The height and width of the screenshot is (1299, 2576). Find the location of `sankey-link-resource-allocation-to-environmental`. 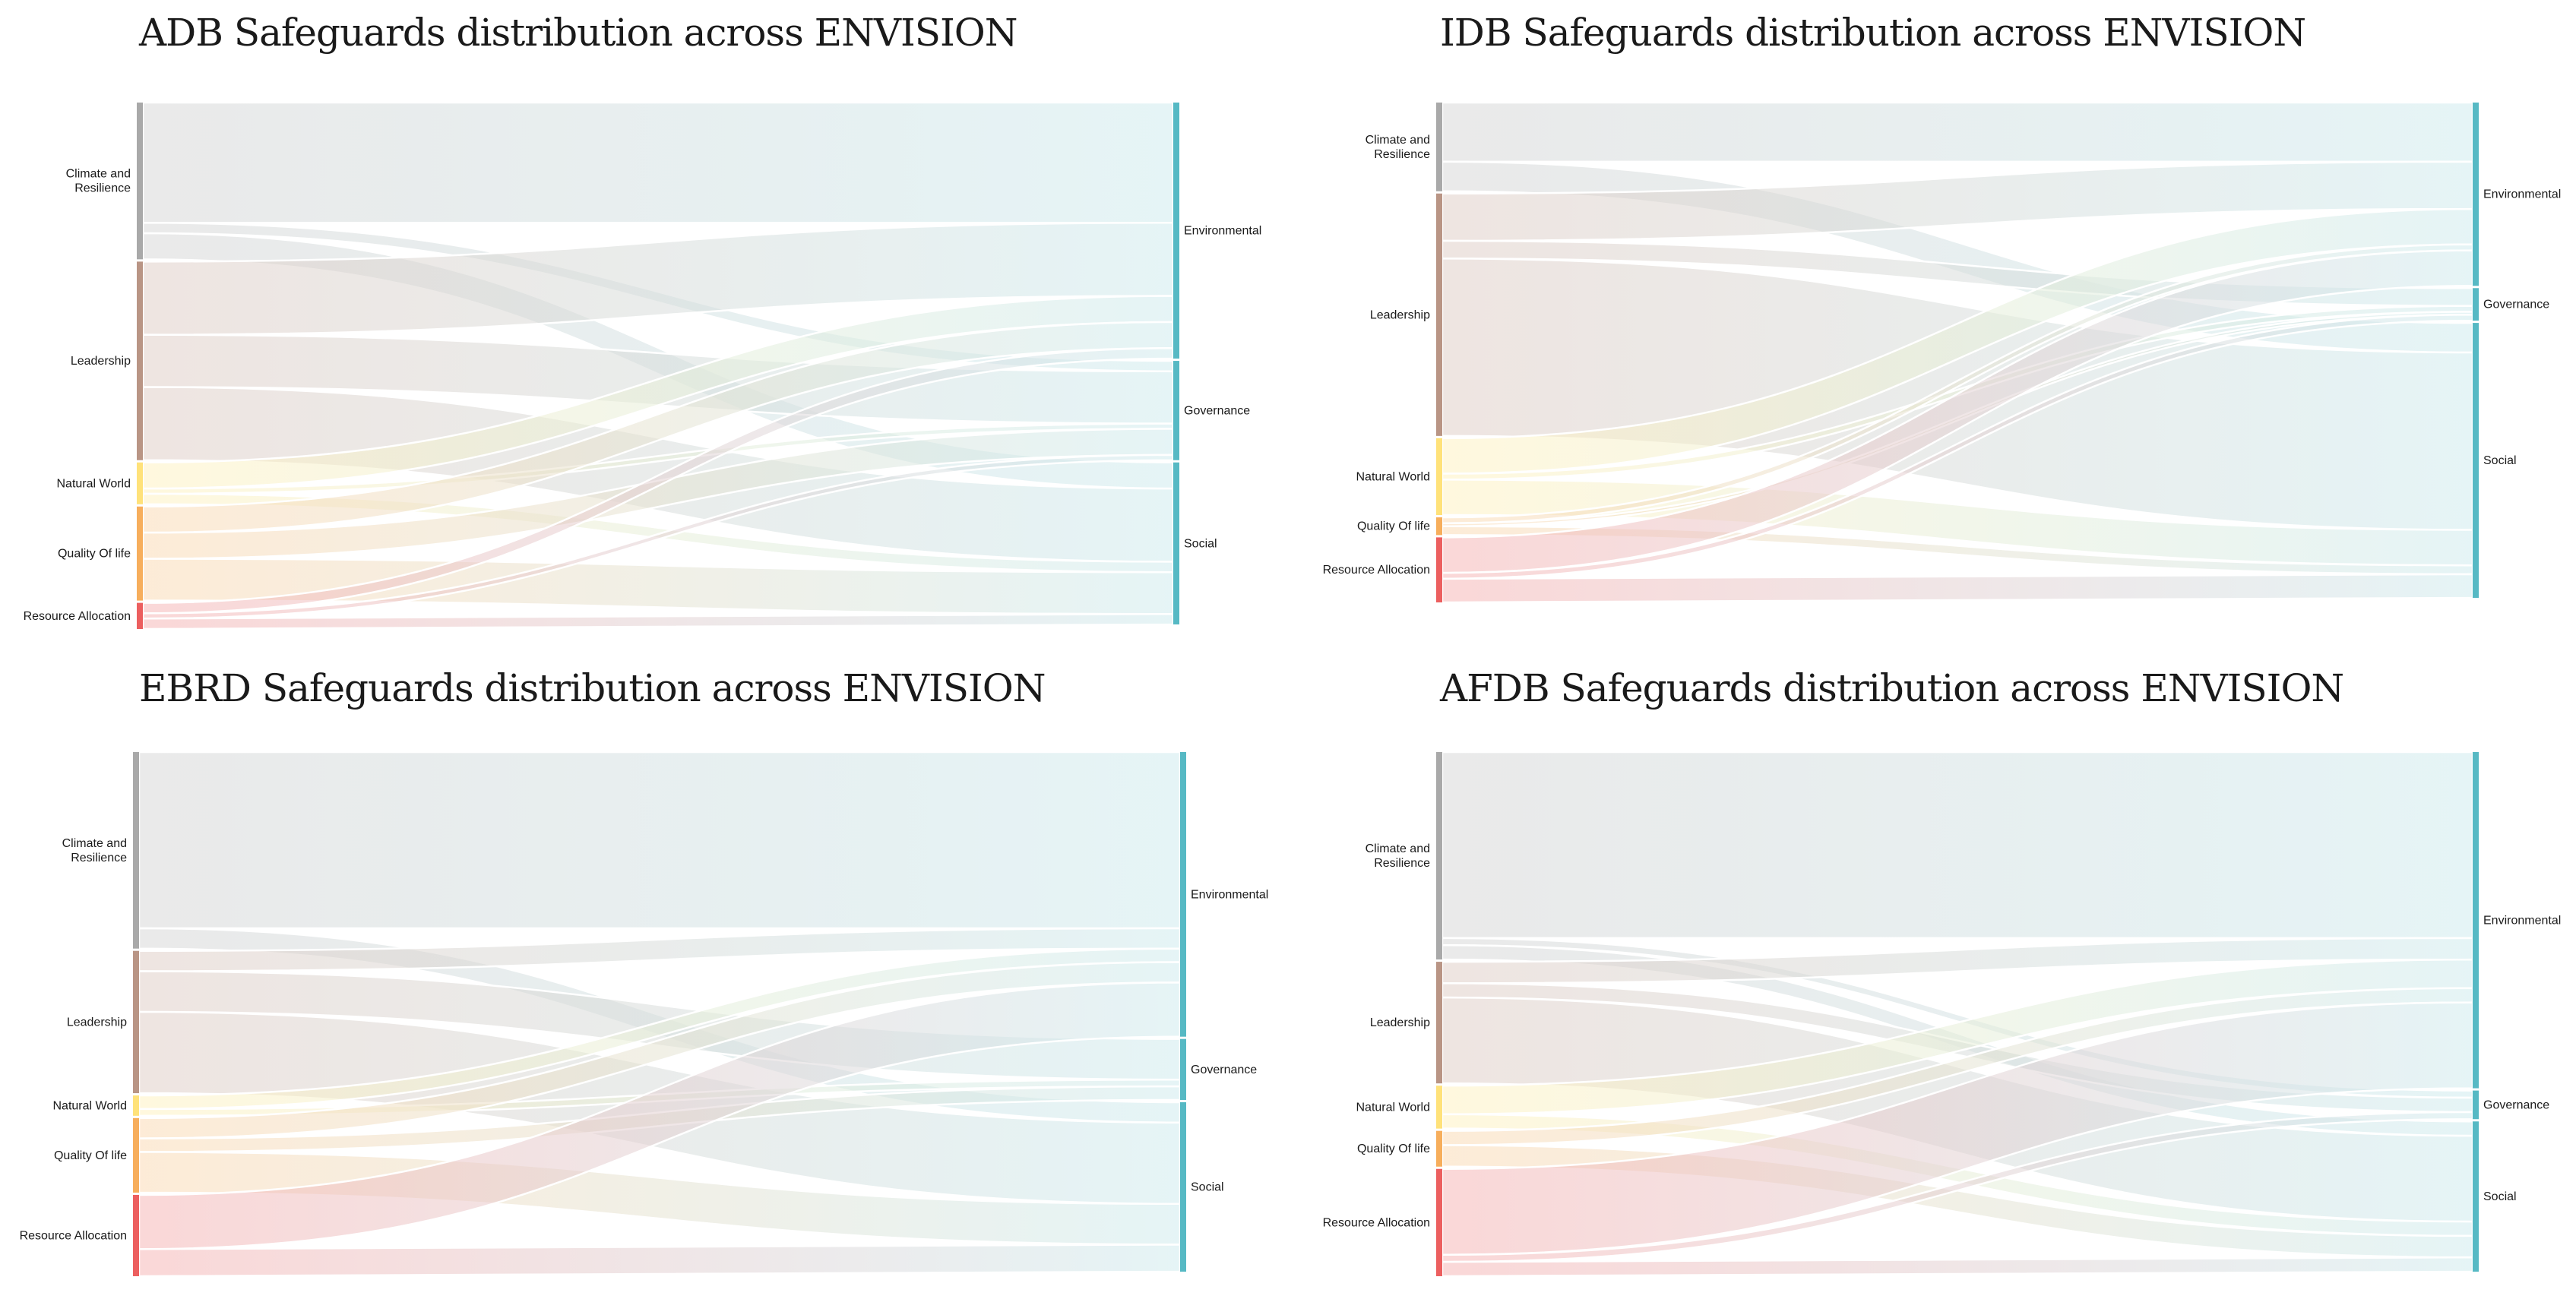

sankey-link-resource-allocation-to-environmental is located at coordinates (658, 481).